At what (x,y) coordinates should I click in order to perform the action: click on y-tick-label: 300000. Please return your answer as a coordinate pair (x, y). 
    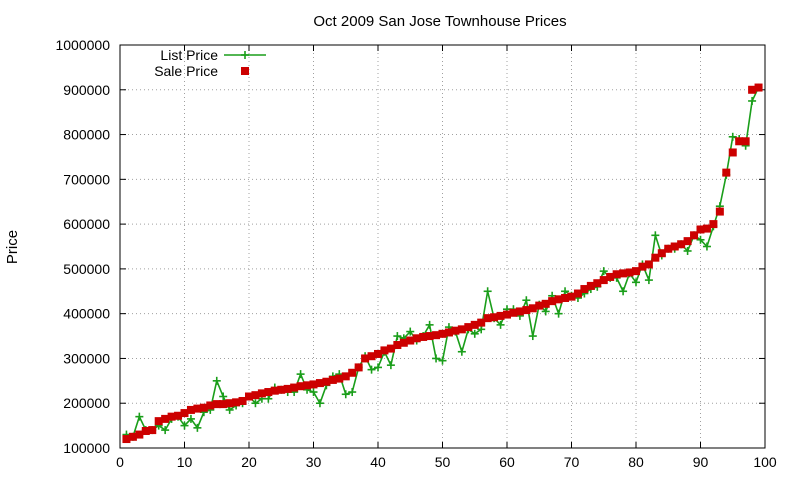
    Looking at the image, I should click on (86, 358).